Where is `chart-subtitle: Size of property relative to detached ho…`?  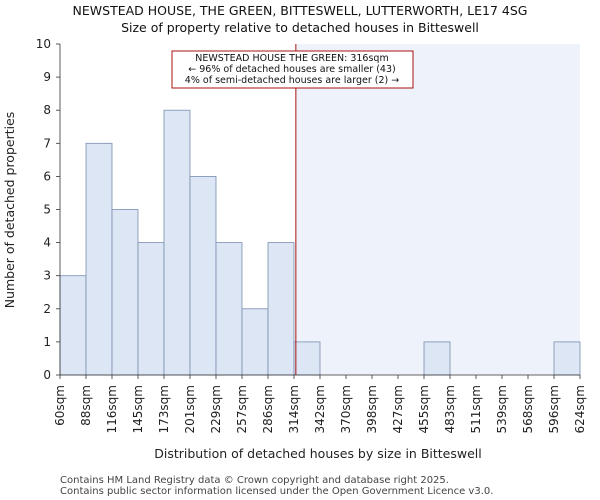
chart-subtitle: Size of property relative to detached ho… is located at coordinates (300, 27).